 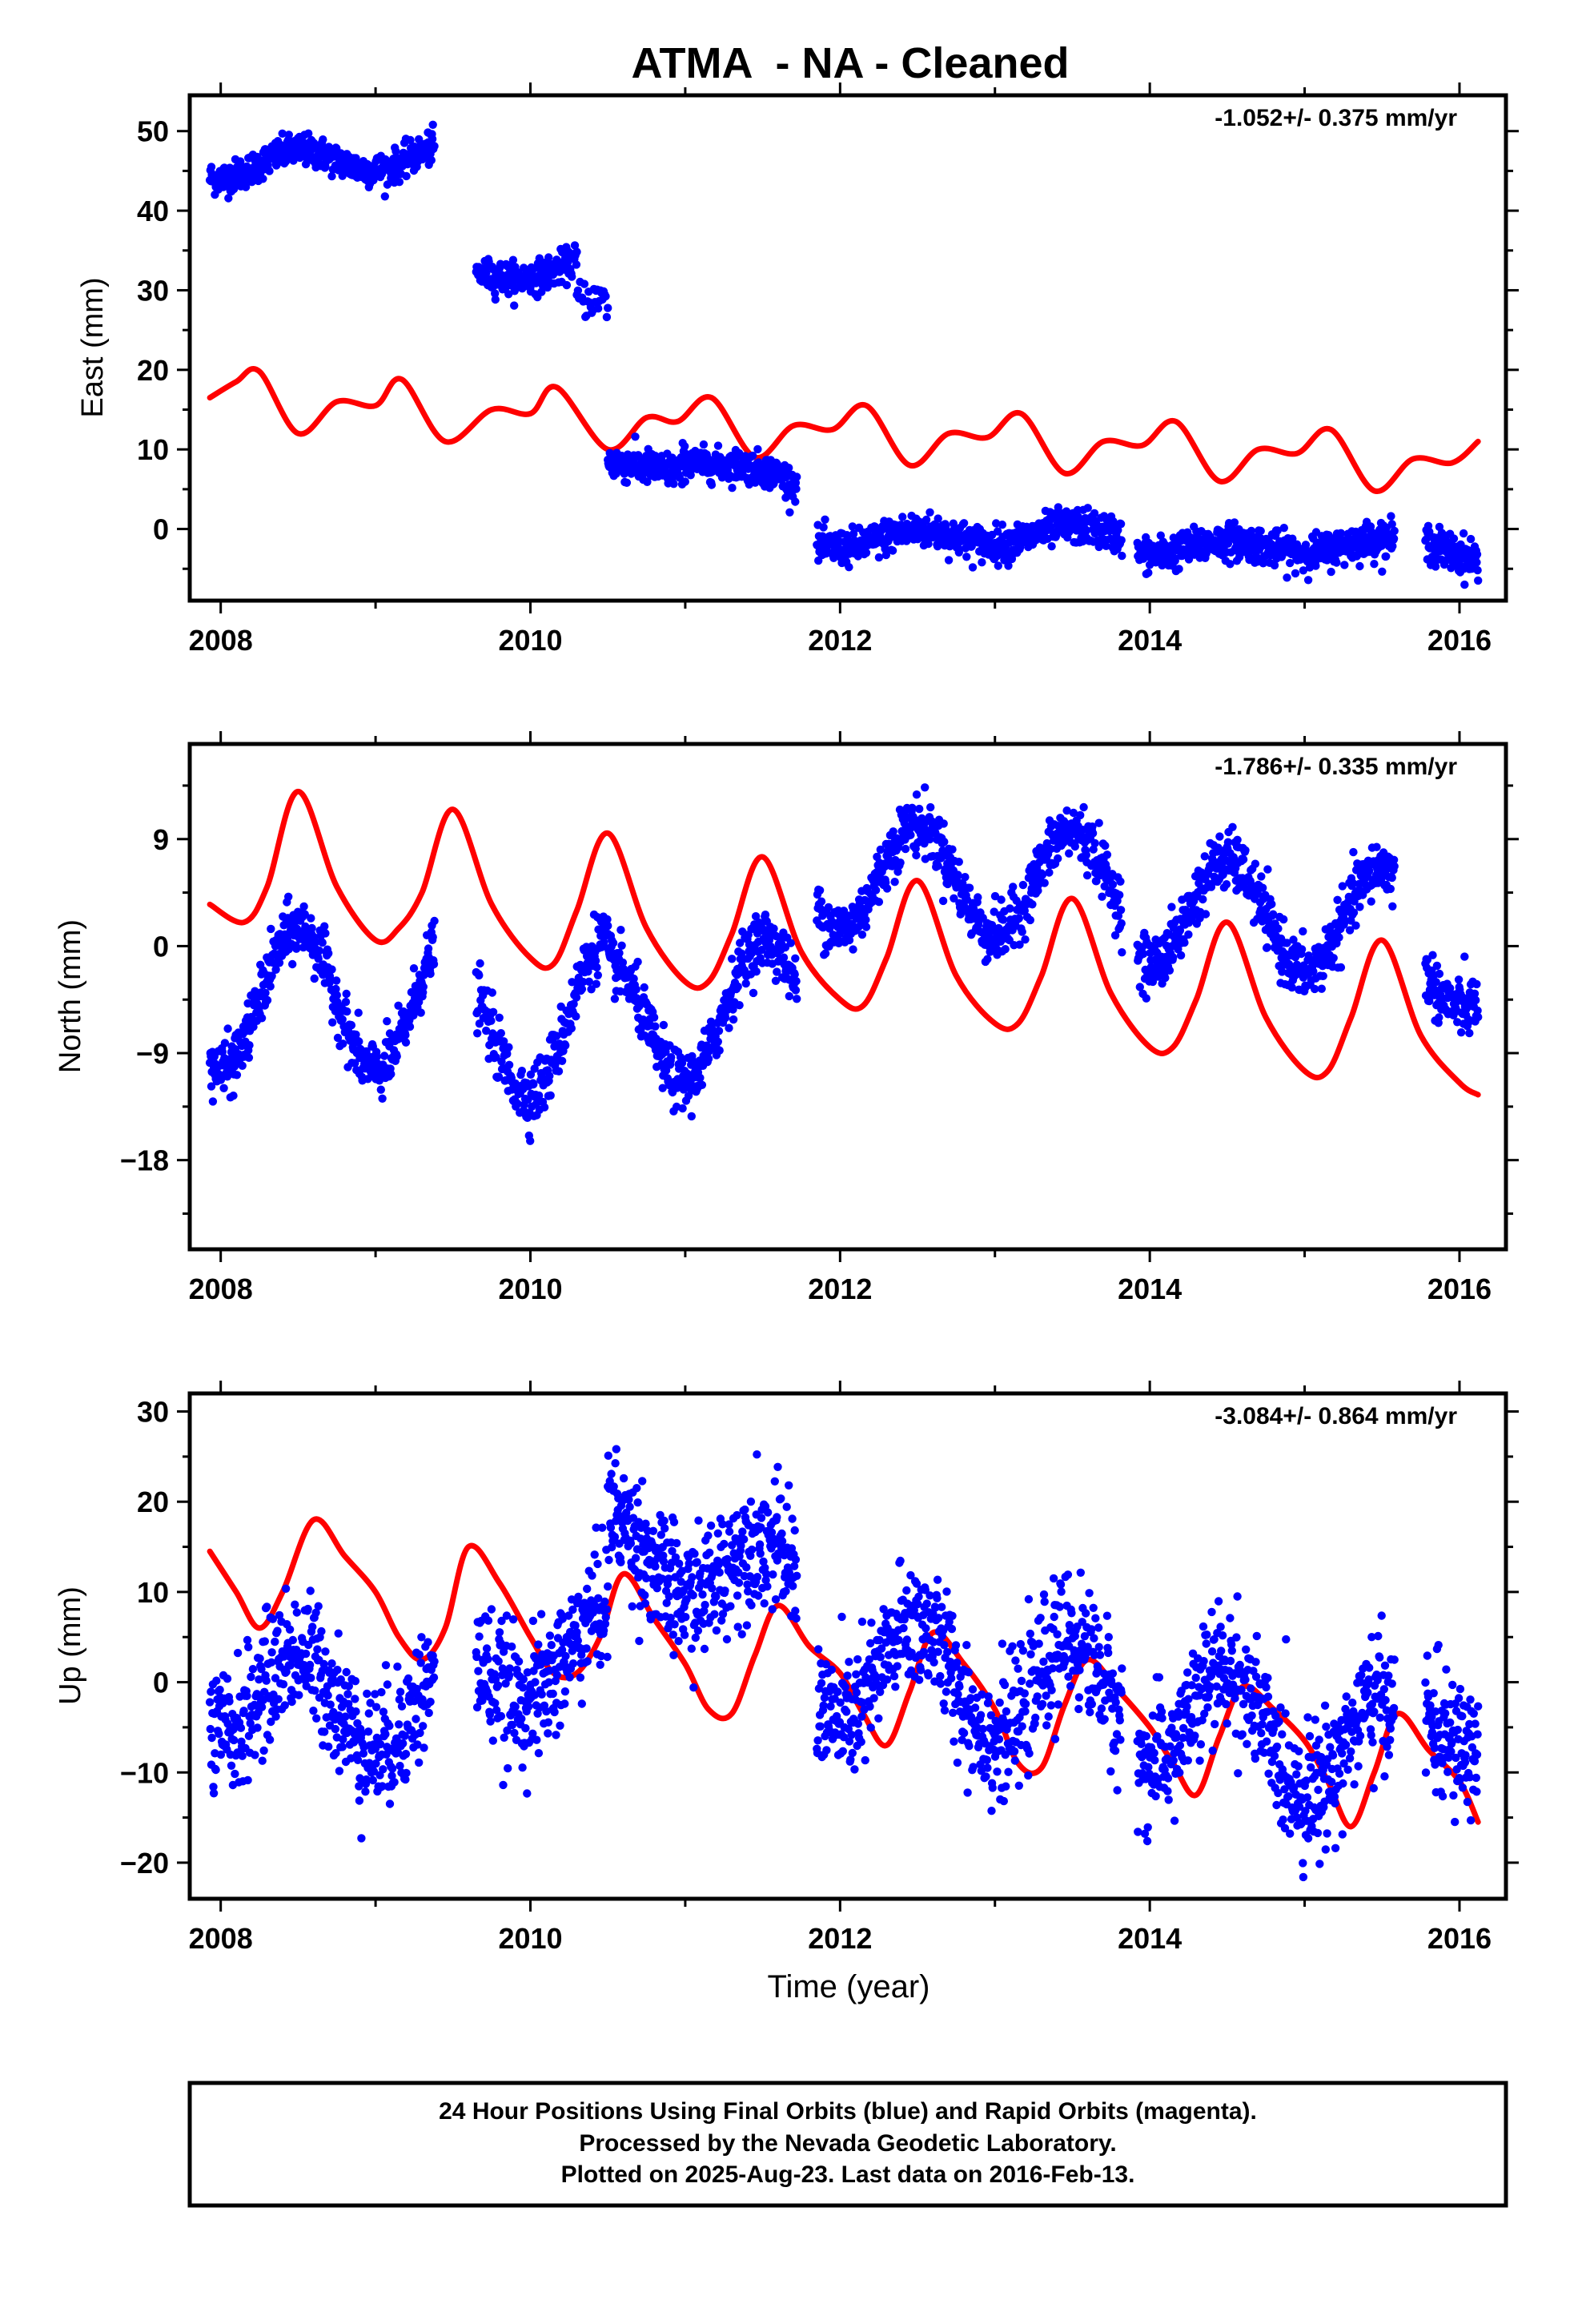 I want to click on up-xtick-label-2014: 2014, so click(x=1150, y=1938).